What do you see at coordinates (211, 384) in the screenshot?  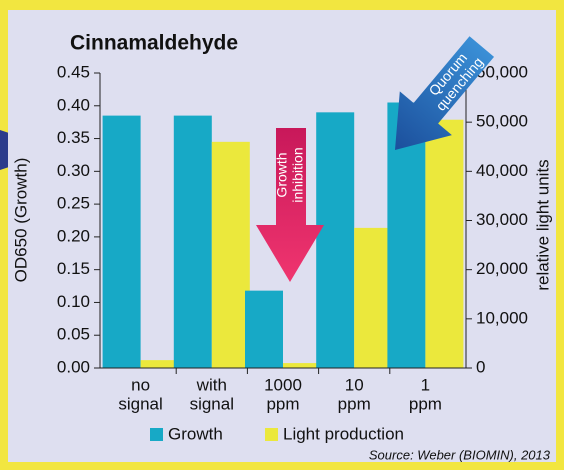 I see `x-tick-label: with` at bounding box center [211, 384].